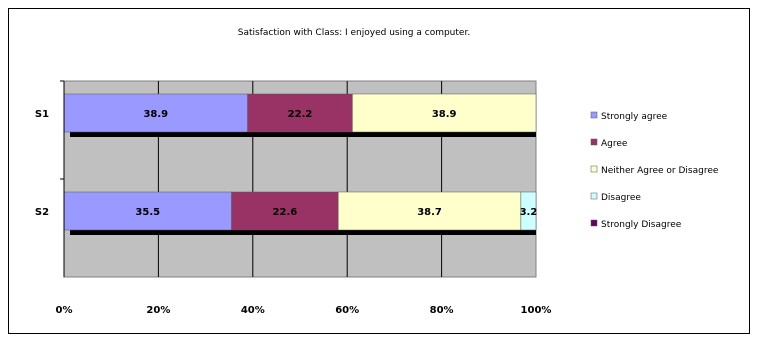  What do you see at coordinates (641, 225) in the screenshot?
I see `legend-label: Strongly Disagree` at bounding box center [641, 225].